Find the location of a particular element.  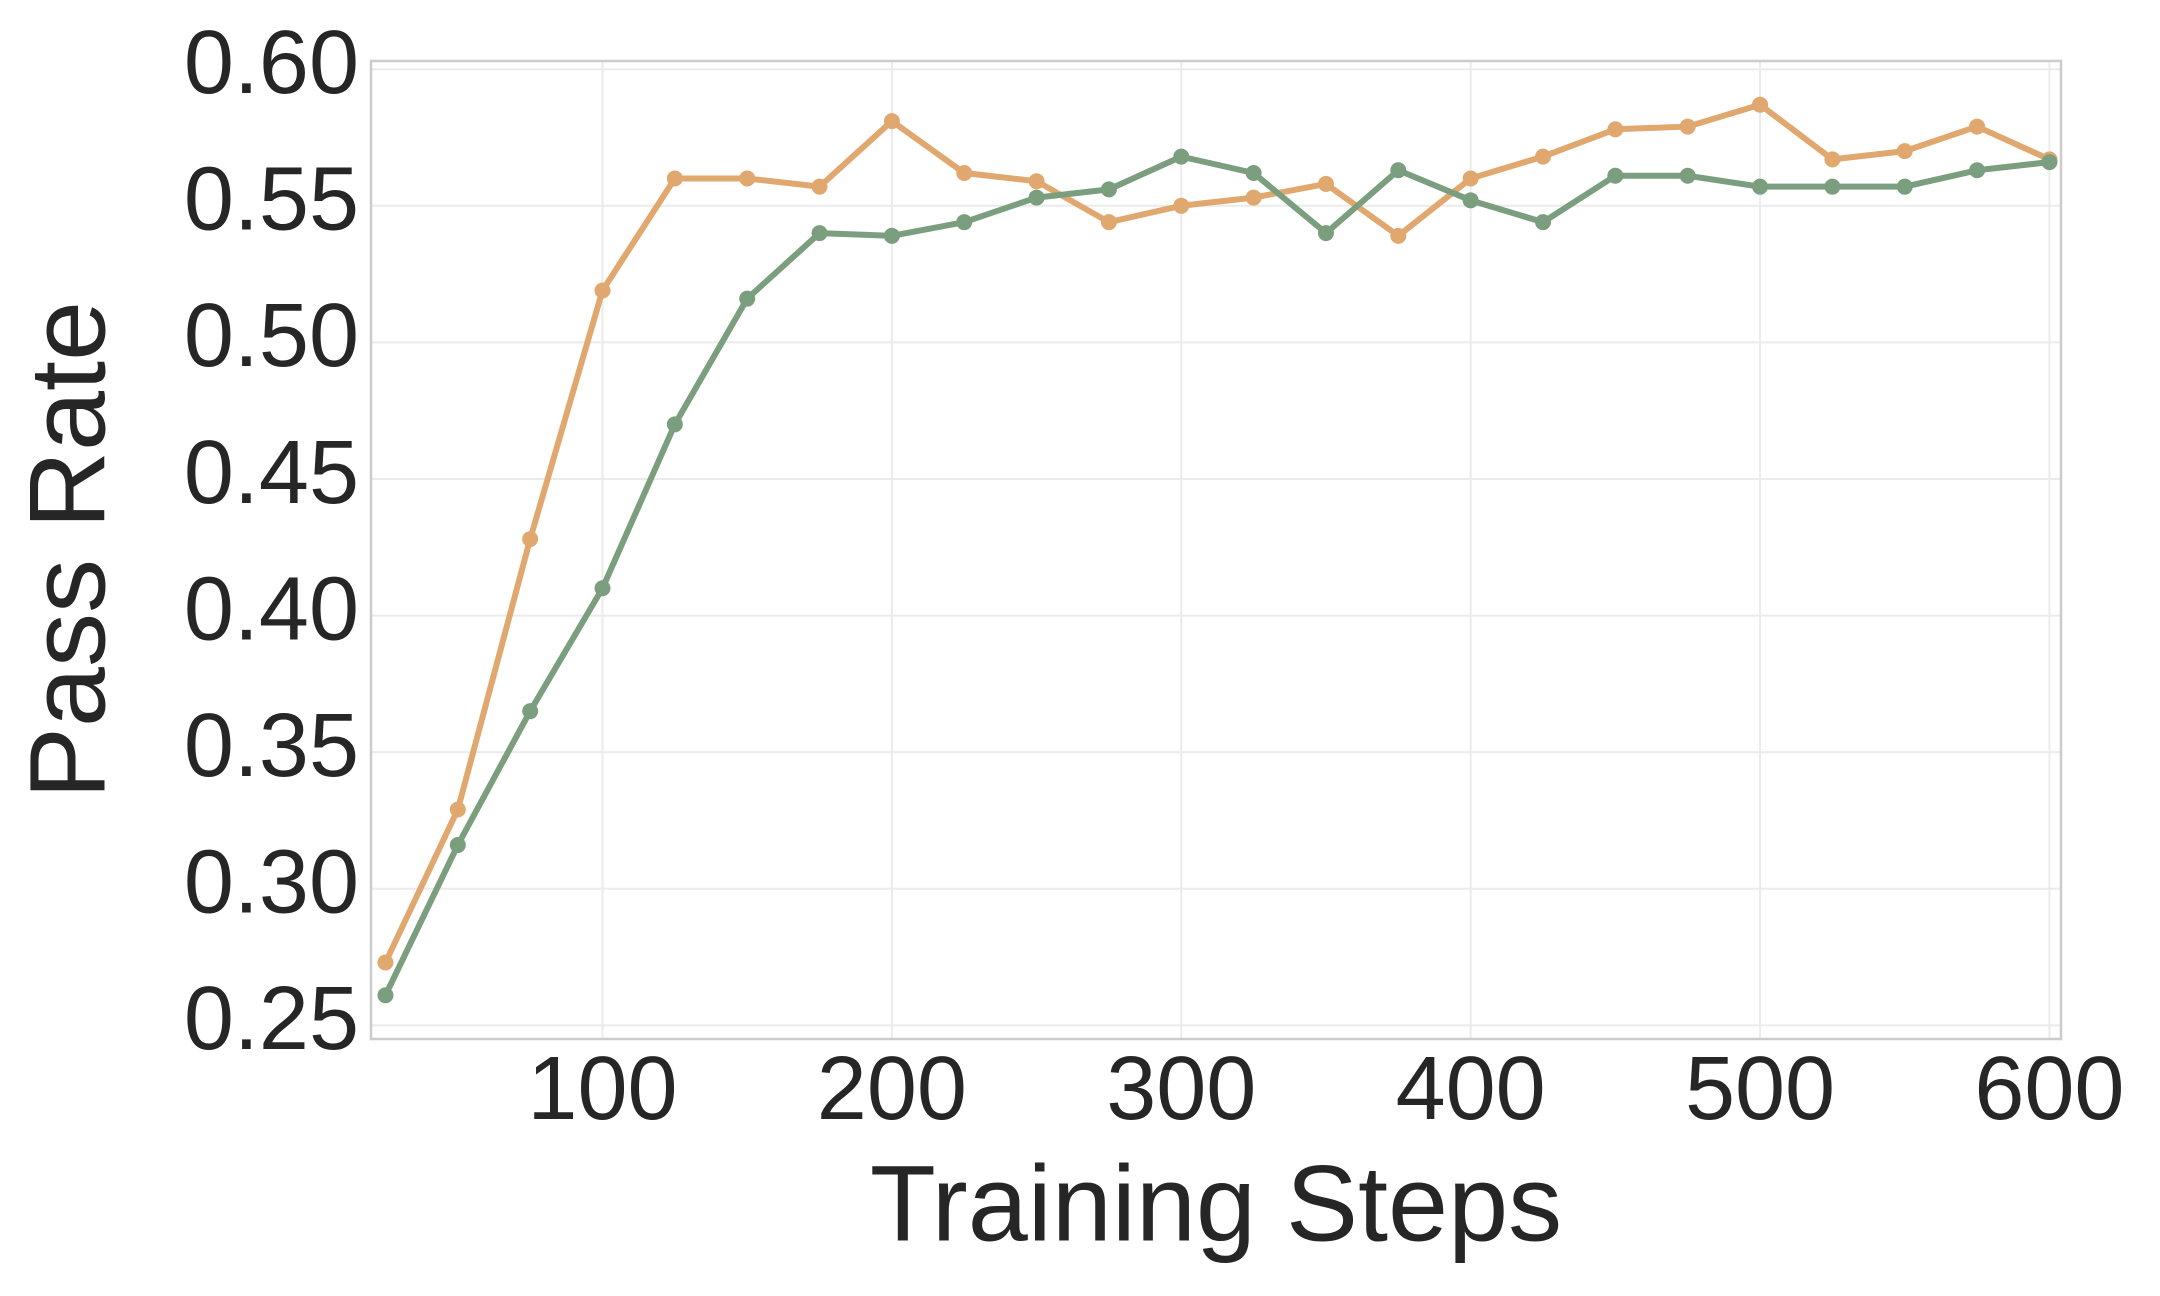

x-tick-label: 300 is located at coordinates (1181, 1089).